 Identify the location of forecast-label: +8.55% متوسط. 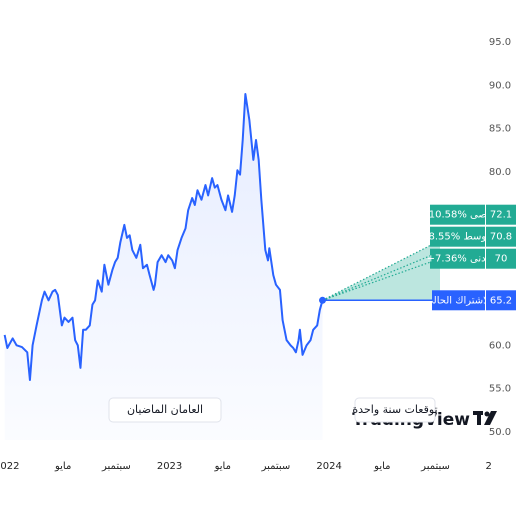
(457, 237).